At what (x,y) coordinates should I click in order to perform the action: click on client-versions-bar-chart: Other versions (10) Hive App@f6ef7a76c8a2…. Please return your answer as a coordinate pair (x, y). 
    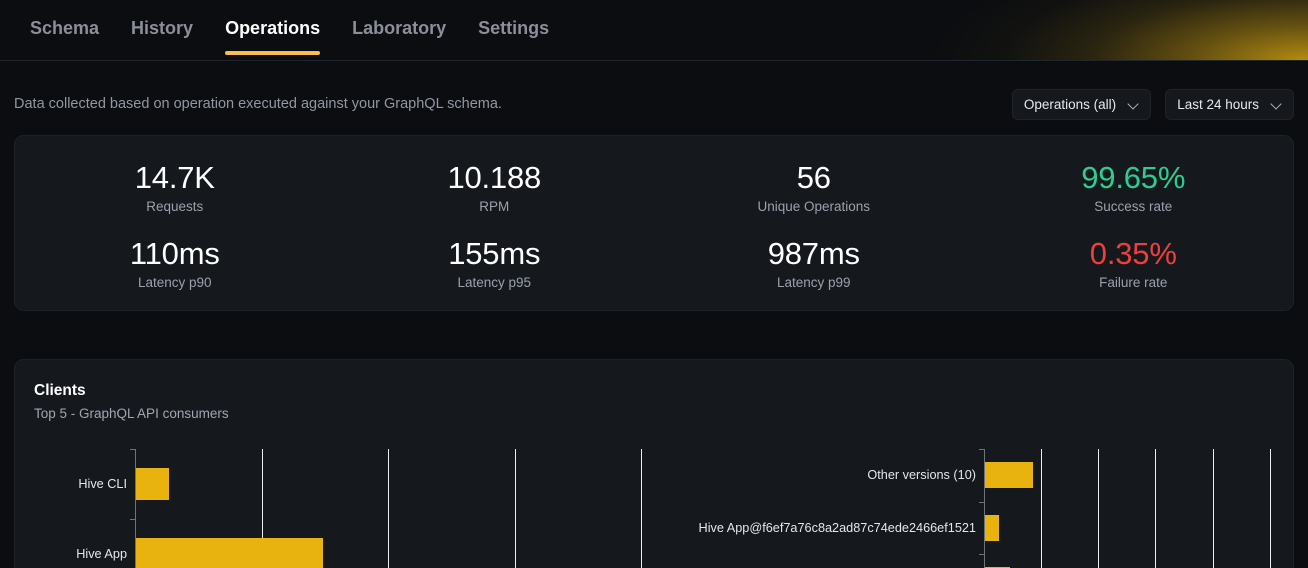
    Looking at the image, I should click on (989, 508).